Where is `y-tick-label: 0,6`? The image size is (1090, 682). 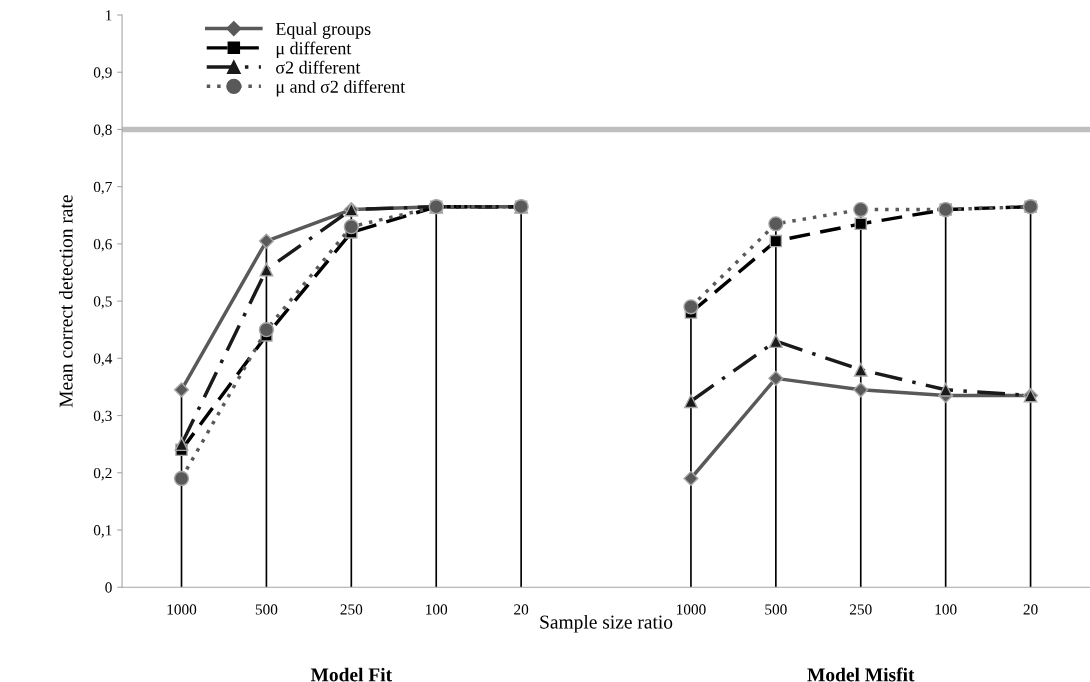 y-tick-label: 0,6 is located at coordinates (102, 245).